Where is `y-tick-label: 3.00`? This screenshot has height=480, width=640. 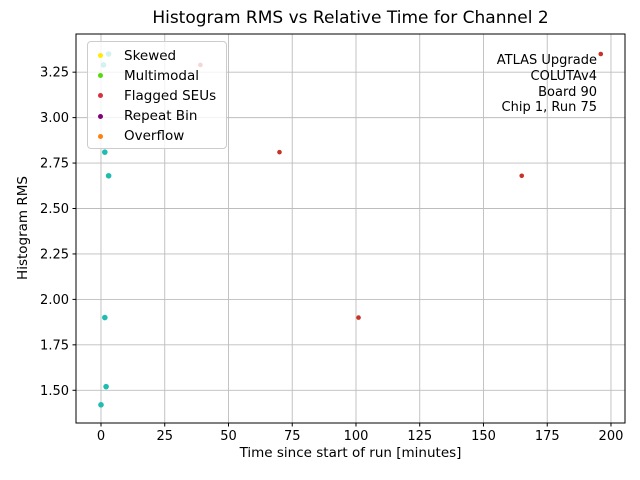 y-tick-label: 3.00 is located at coordinates (54, 118).